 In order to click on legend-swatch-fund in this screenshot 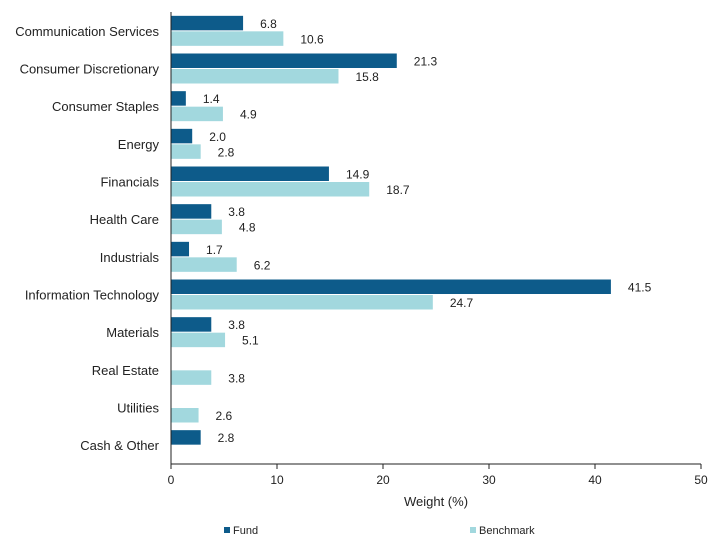, I will do `click(227, 530)`.